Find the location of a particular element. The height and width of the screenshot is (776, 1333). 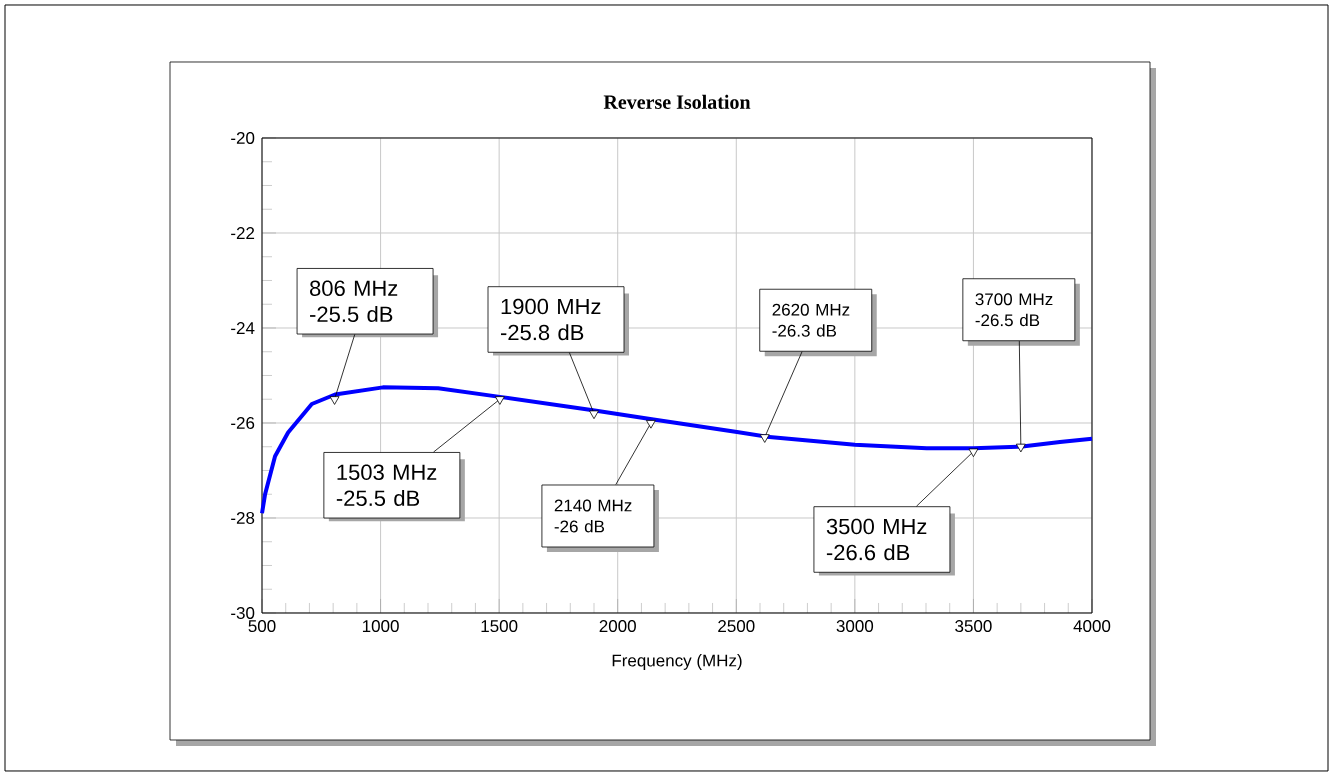

y-tick-label: -22 is located at coordinates (243, 233).